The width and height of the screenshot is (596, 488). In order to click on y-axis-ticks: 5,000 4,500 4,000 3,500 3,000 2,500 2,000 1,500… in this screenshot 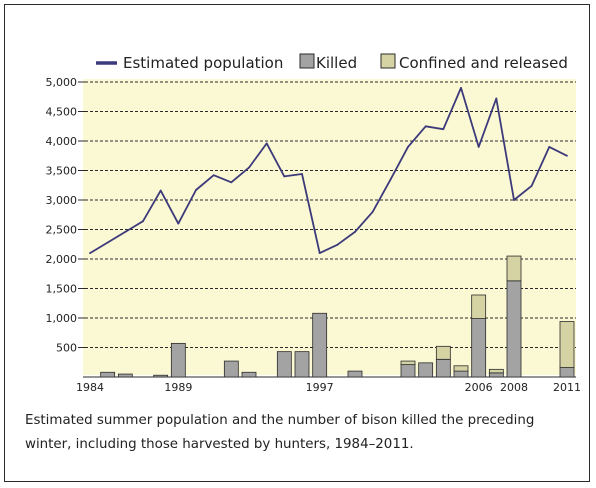, I will do `click(65, 215)`.